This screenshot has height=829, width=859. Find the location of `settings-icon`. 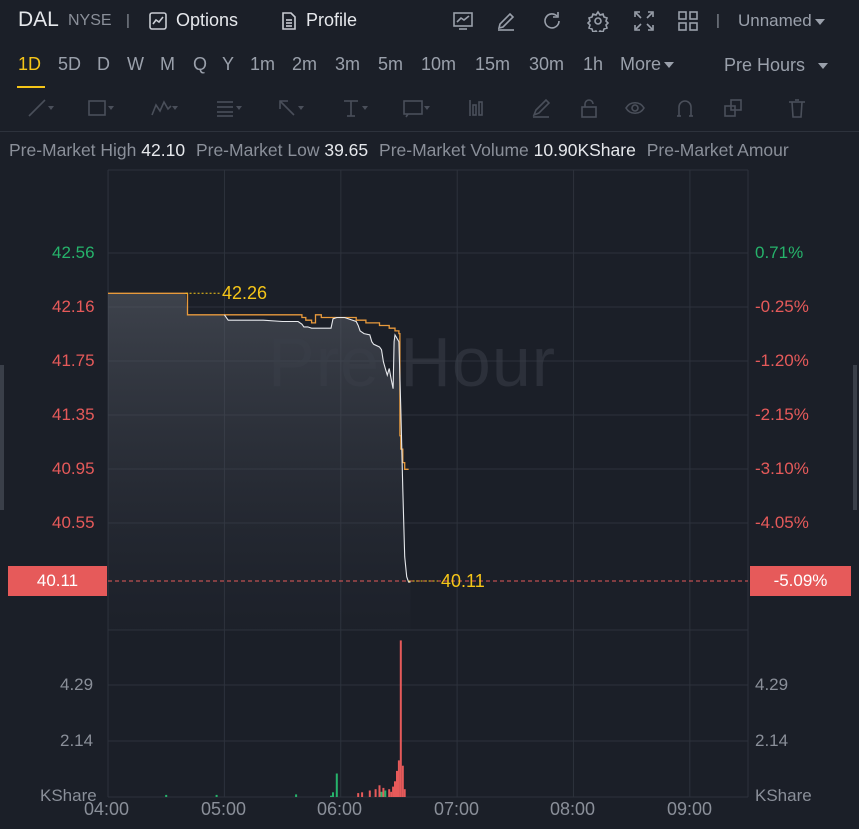

settings-icon is located at coordinates (598, 21).